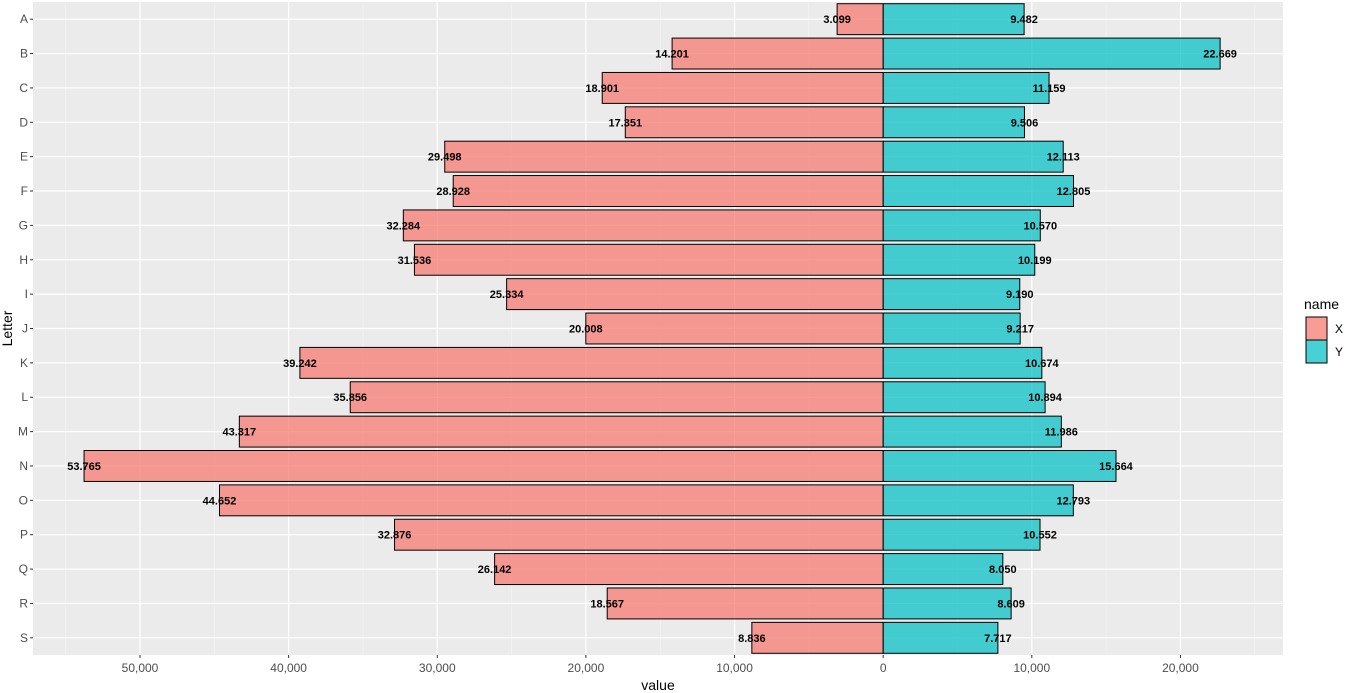 Image resolution: width=1346 pixels, height=693 pixels. I want to click on data-label-y-a: 9.482, so click(1024, 20).